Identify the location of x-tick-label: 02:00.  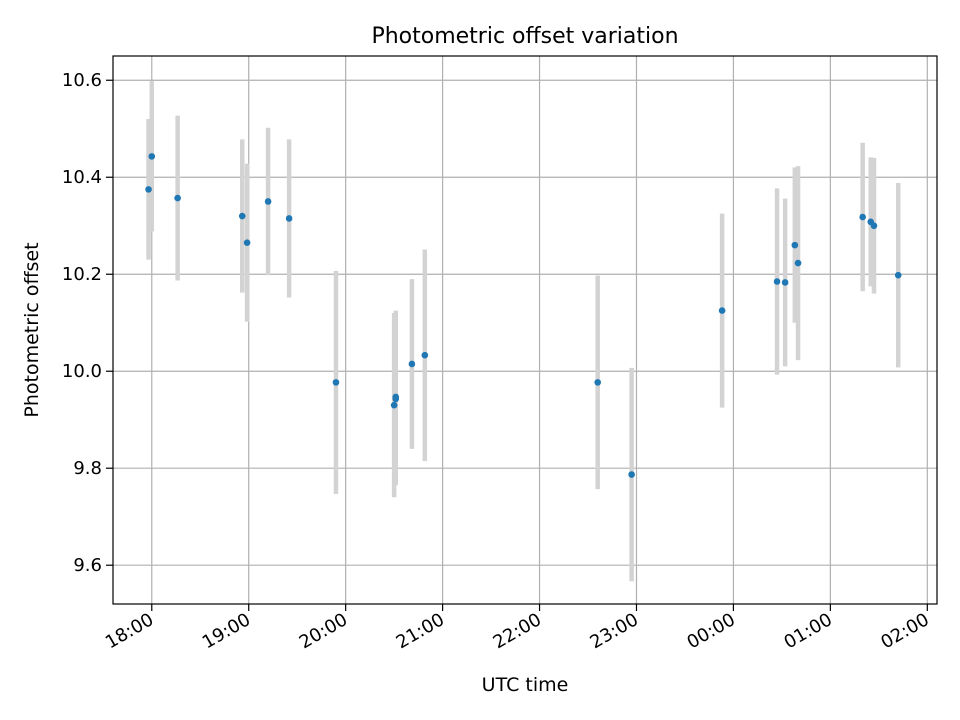
(904, 631).